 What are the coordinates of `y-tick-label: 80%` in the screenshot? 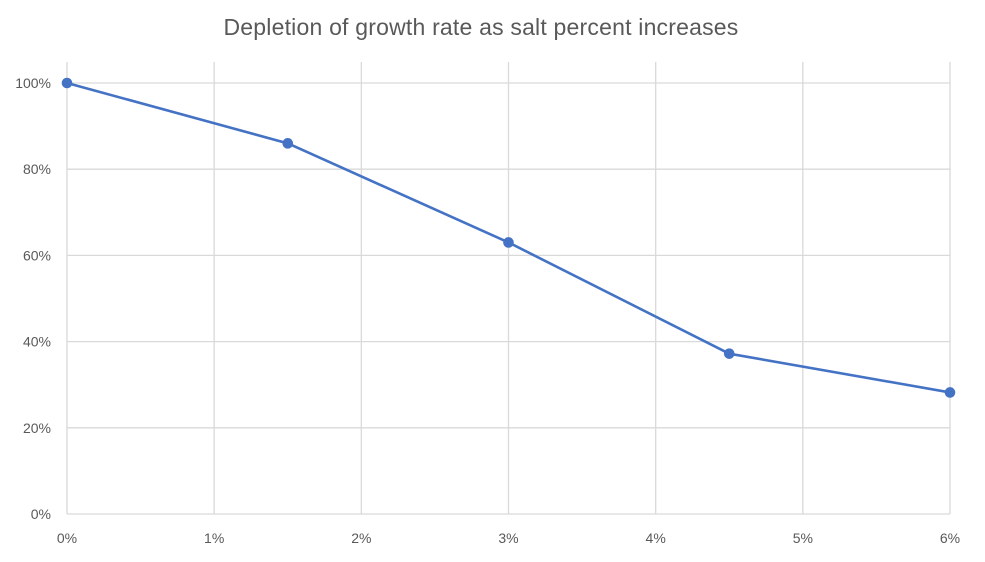 It's located at (37, 169).